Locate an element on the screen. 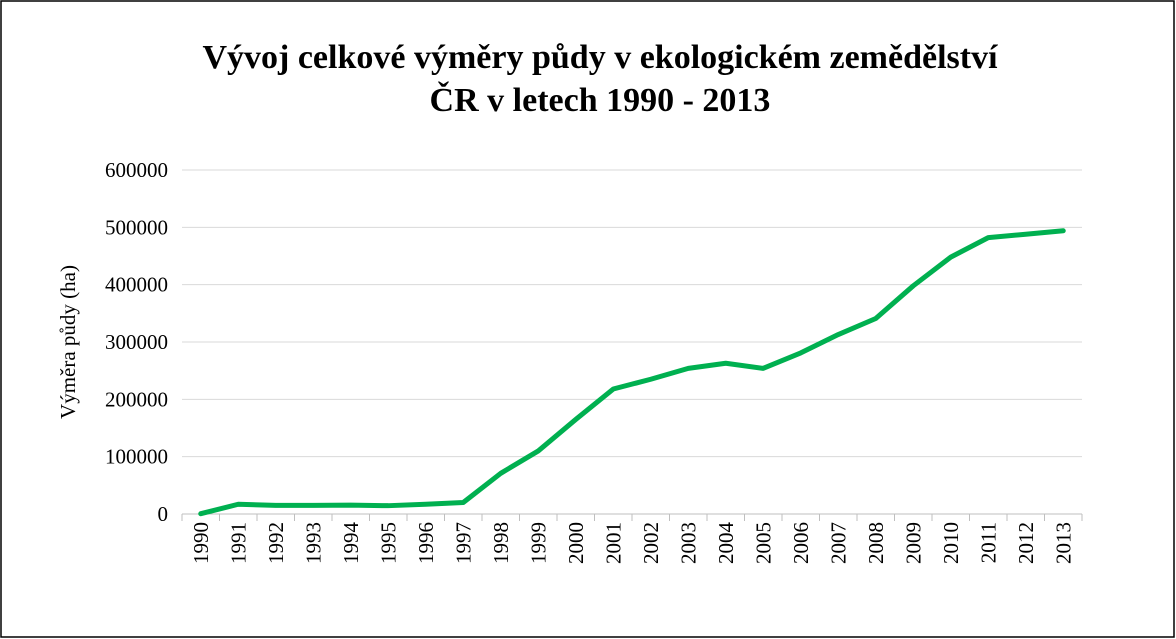 This screenshot has width=1176, height=639. x-tick-label: 2013 is located at coordinates (1063, 543).